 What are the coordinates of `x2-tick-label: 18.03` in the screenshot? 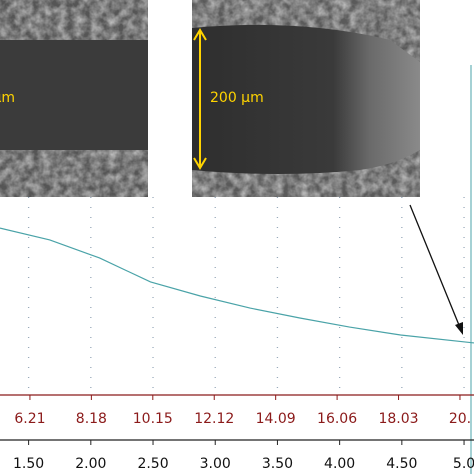 It's located at (398, 419).